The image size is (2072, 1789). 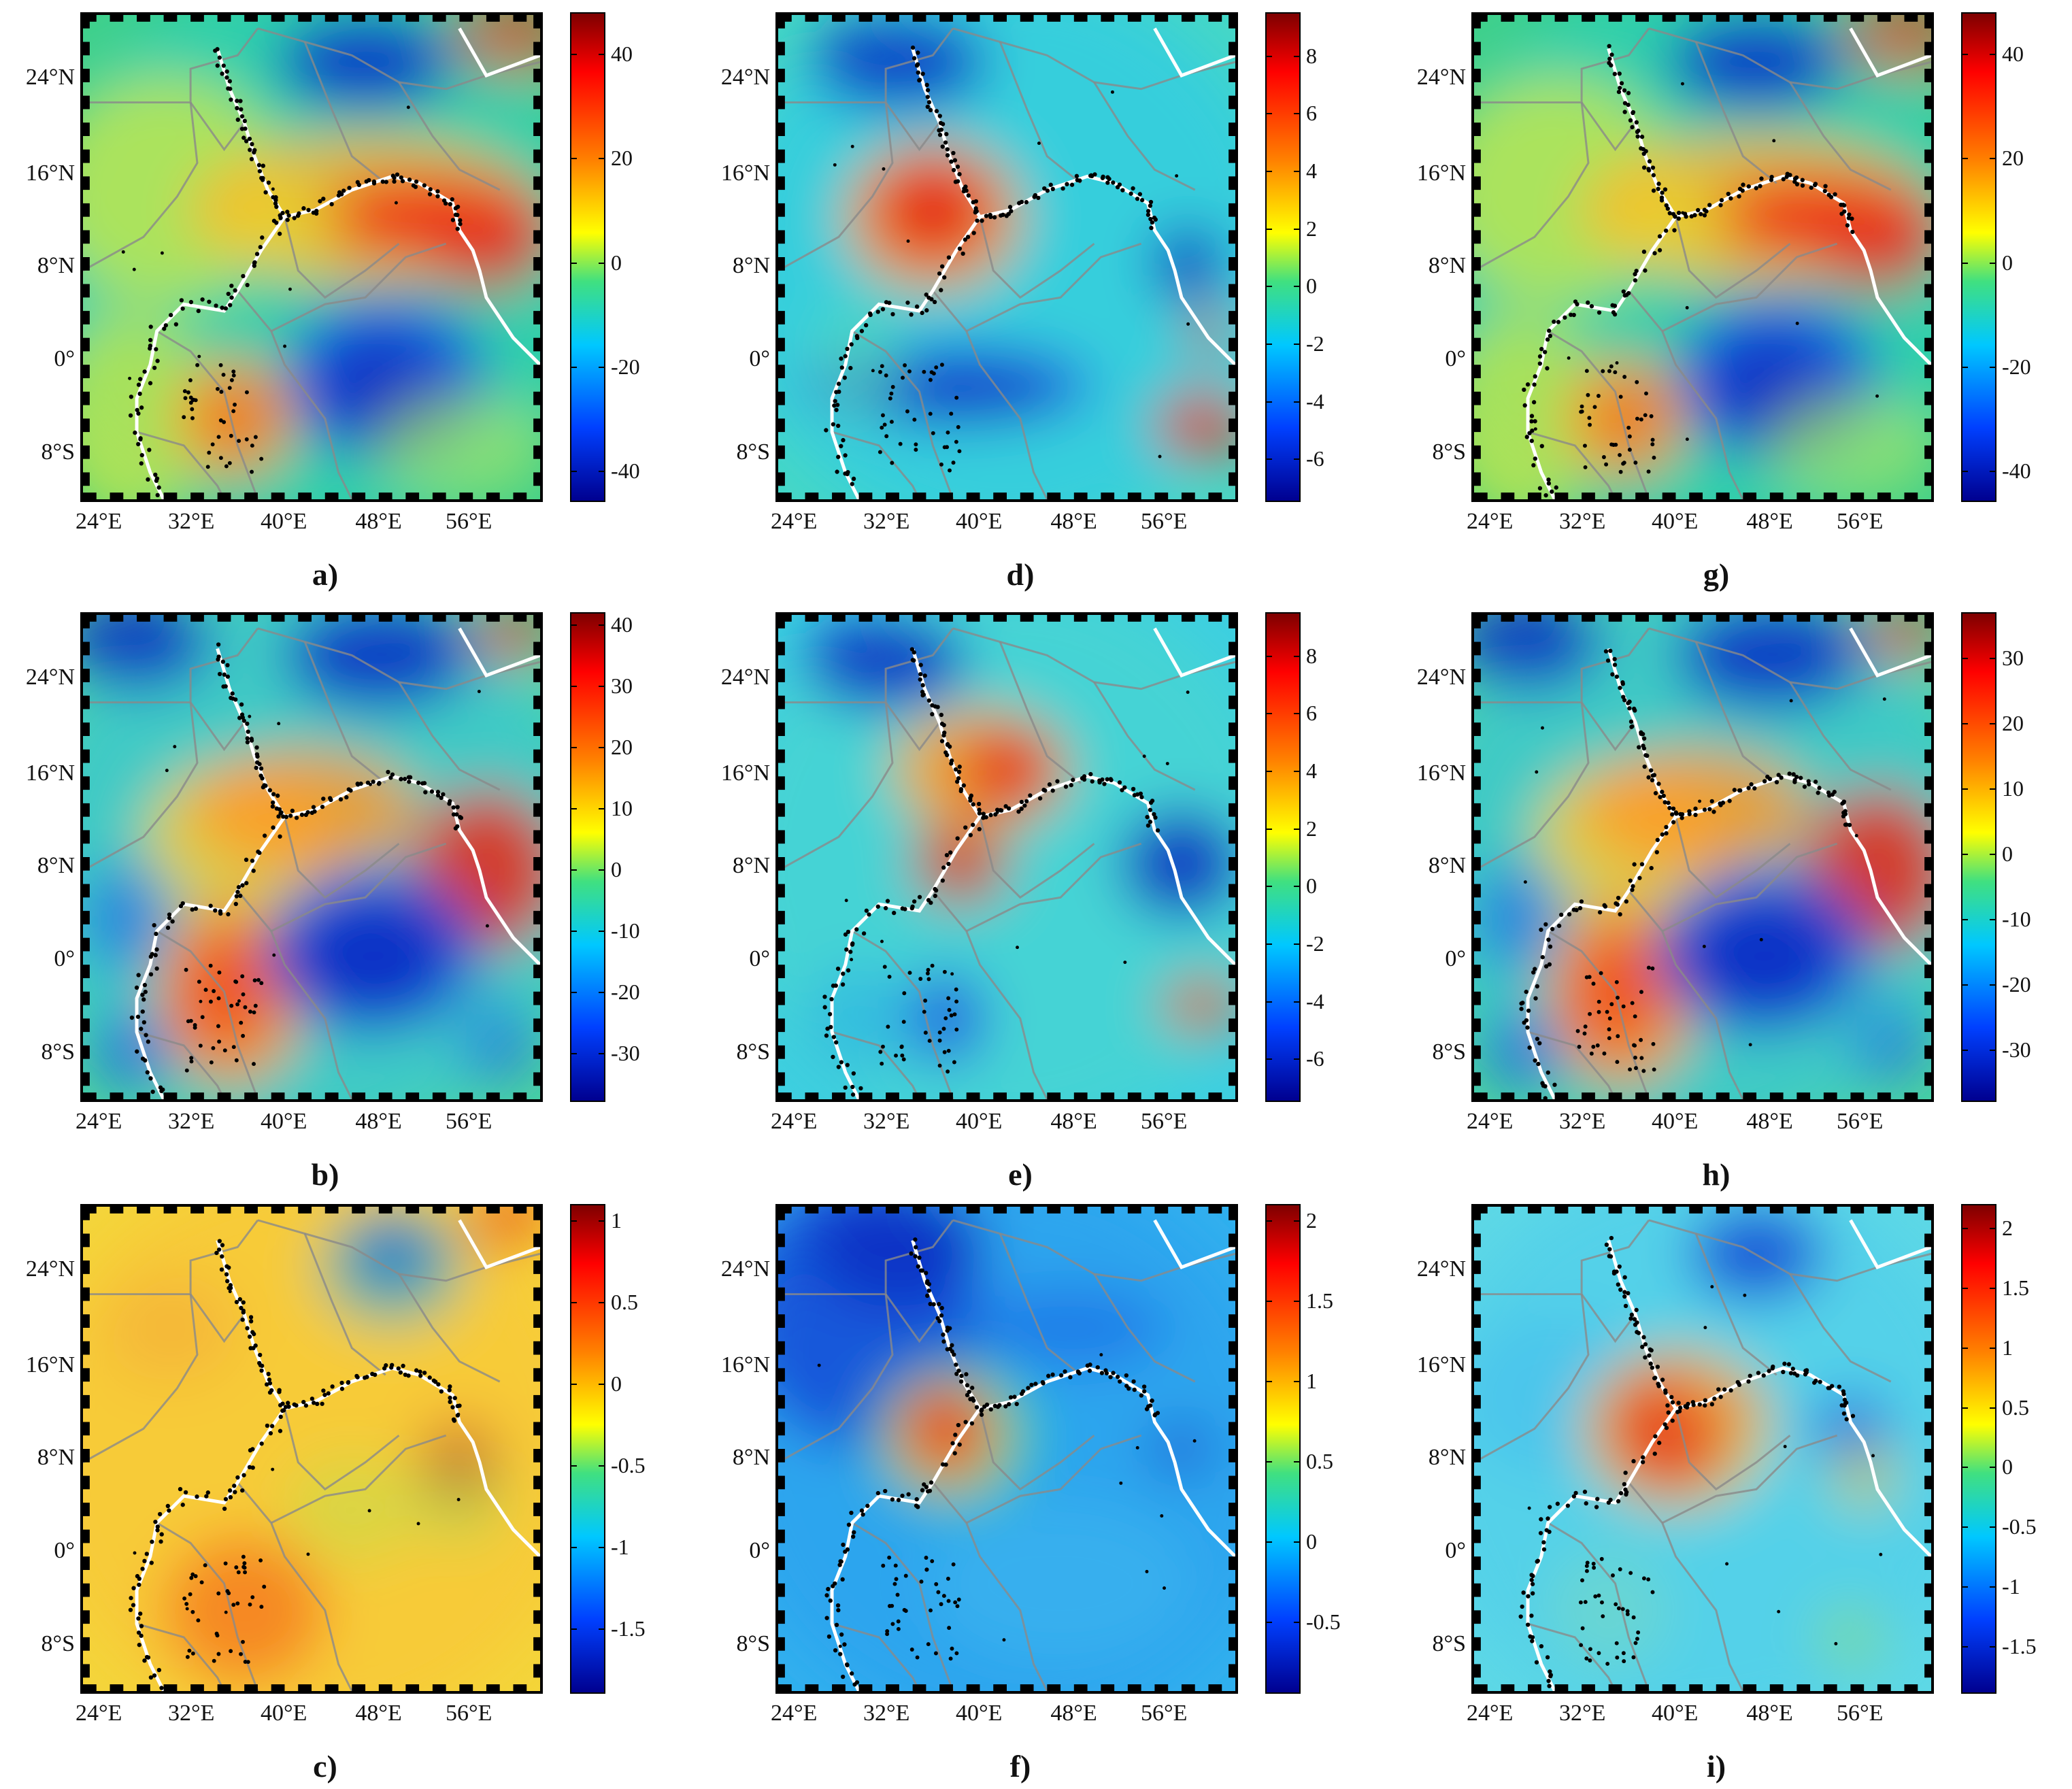 I want to click on panel-label: i), so click(x=1716, y=1766).